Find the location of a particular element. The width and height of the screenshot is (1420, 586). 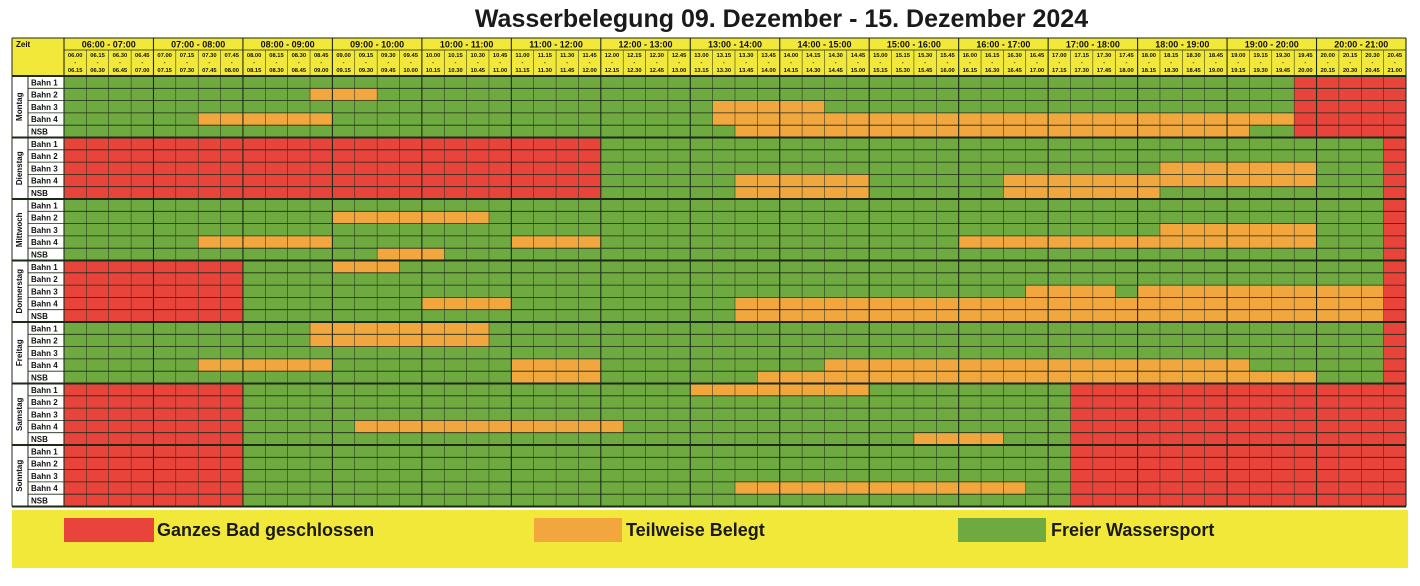

slot-end-label: 15.45 is located at coordinates (925, 71).